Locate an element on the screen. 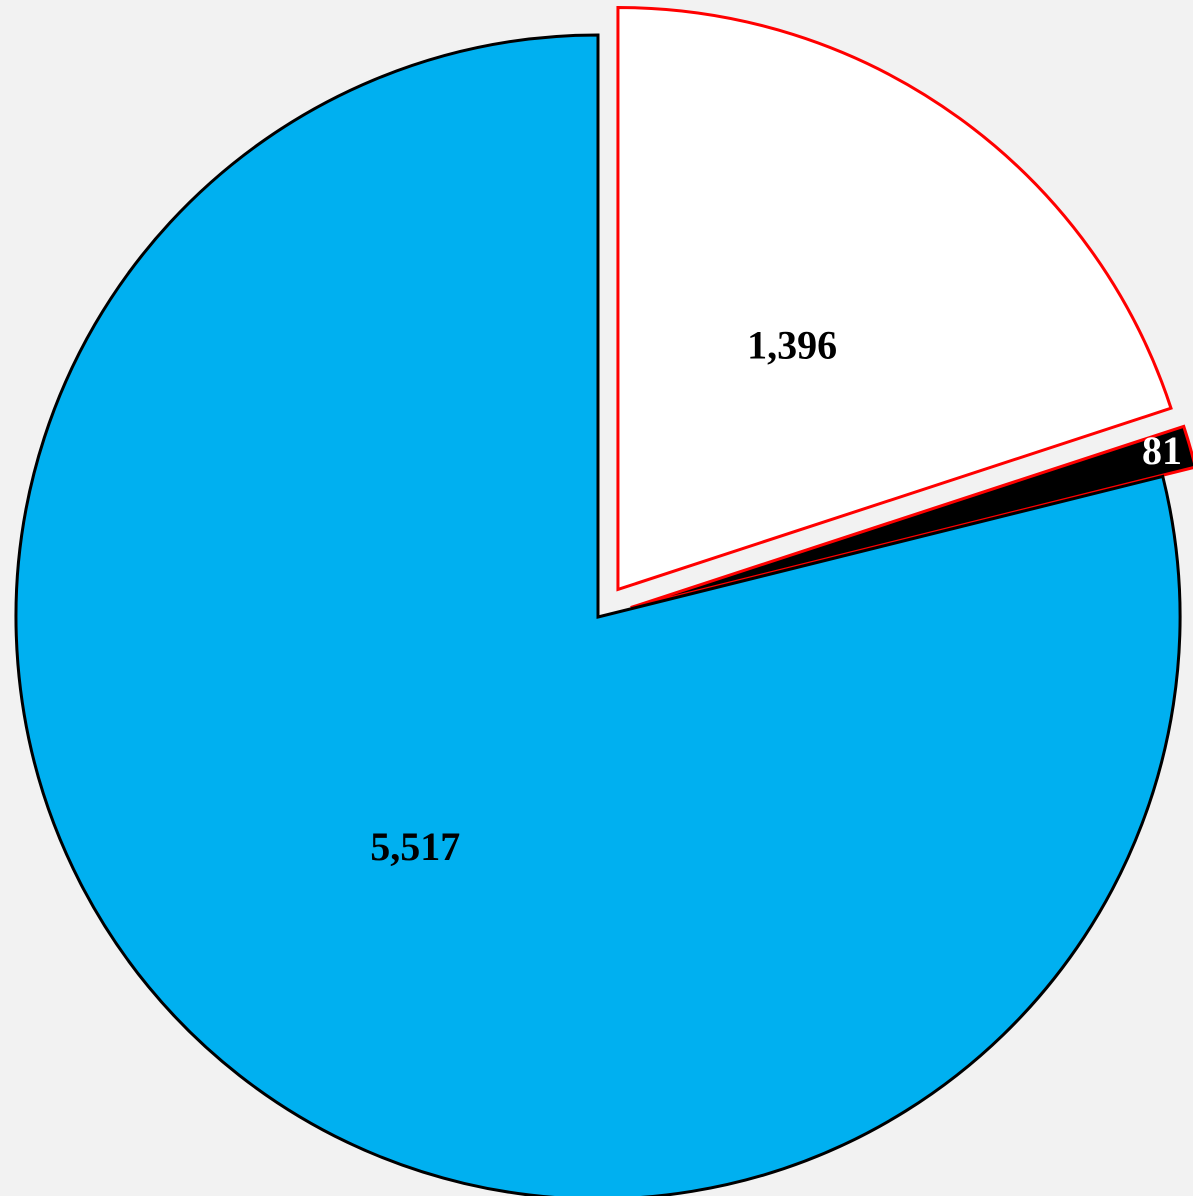 This screenshot has height=1196, width=1193. data-label: 81 is located at coordinates (1162, 450).